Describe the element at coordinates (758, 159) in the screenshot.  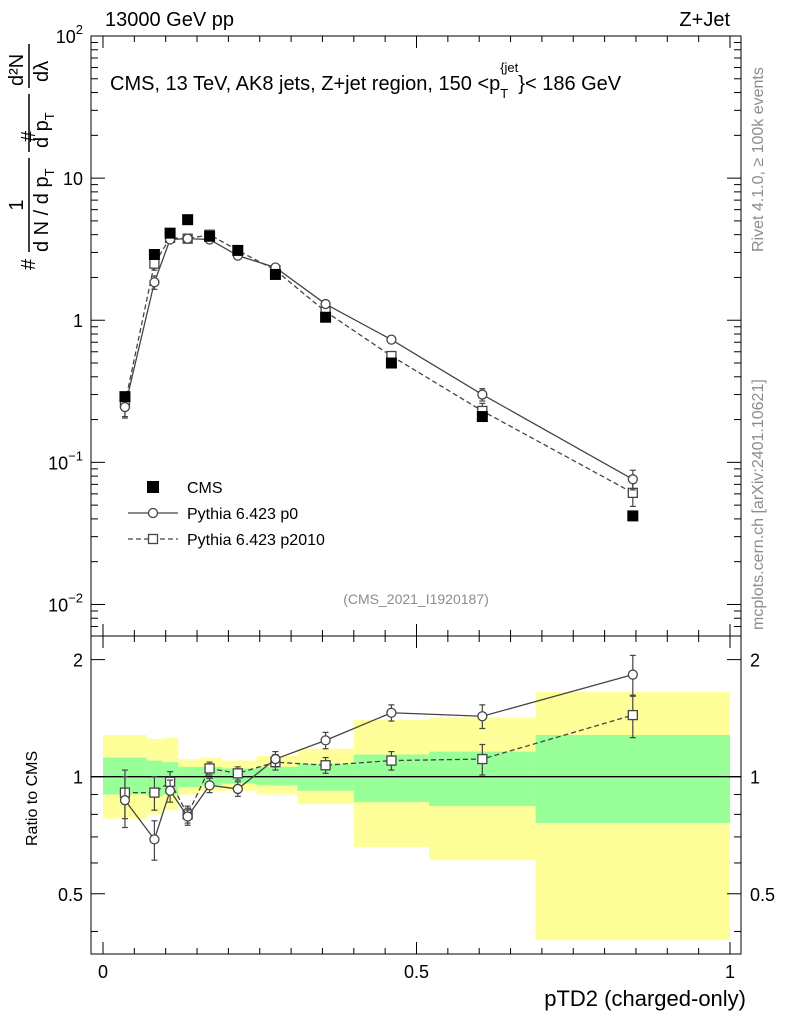
I see `rivet-version-label: Rivet 4.1.0, ≥ 100k events` at that location.